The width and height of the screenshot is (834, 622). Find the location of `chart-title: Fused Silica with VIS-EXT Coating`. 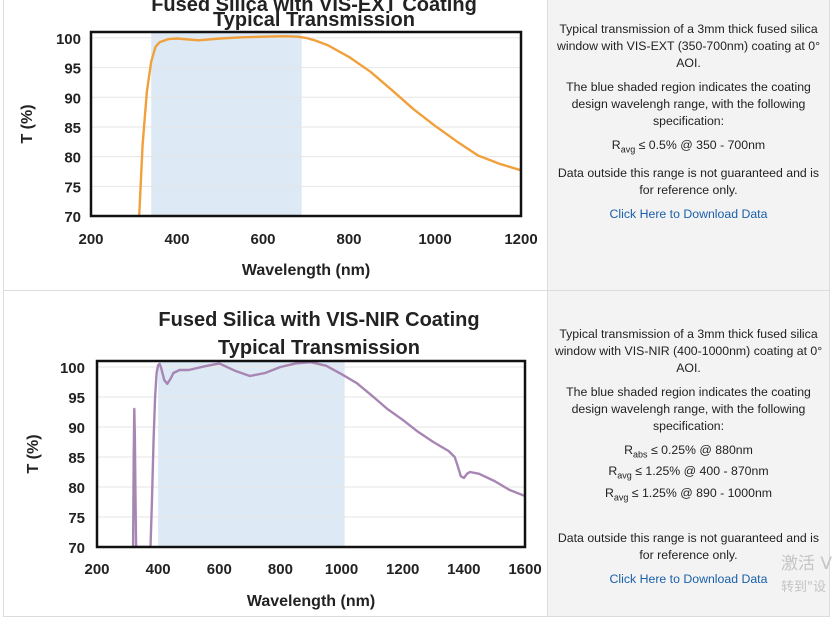

chart-title: Fused Silica with VIS-EXT Coating is located at coordinates (314, 8).